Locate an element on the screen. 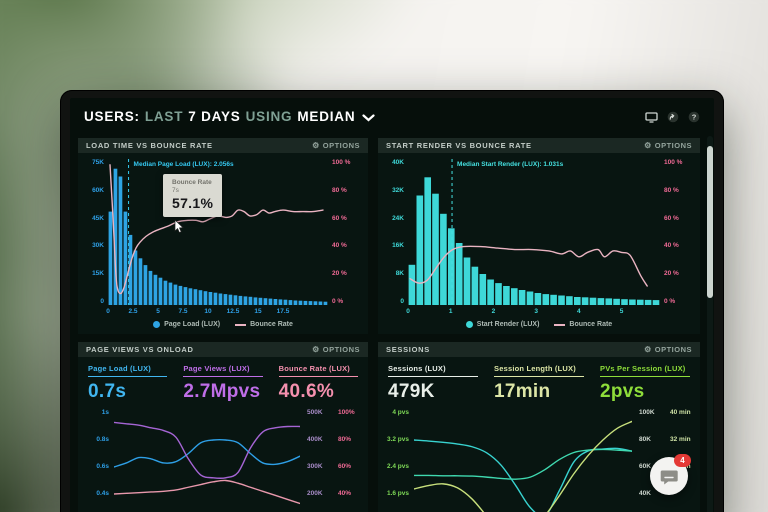  legend-start-render: Start Render (LUX) is located at coordinates (502, 324).